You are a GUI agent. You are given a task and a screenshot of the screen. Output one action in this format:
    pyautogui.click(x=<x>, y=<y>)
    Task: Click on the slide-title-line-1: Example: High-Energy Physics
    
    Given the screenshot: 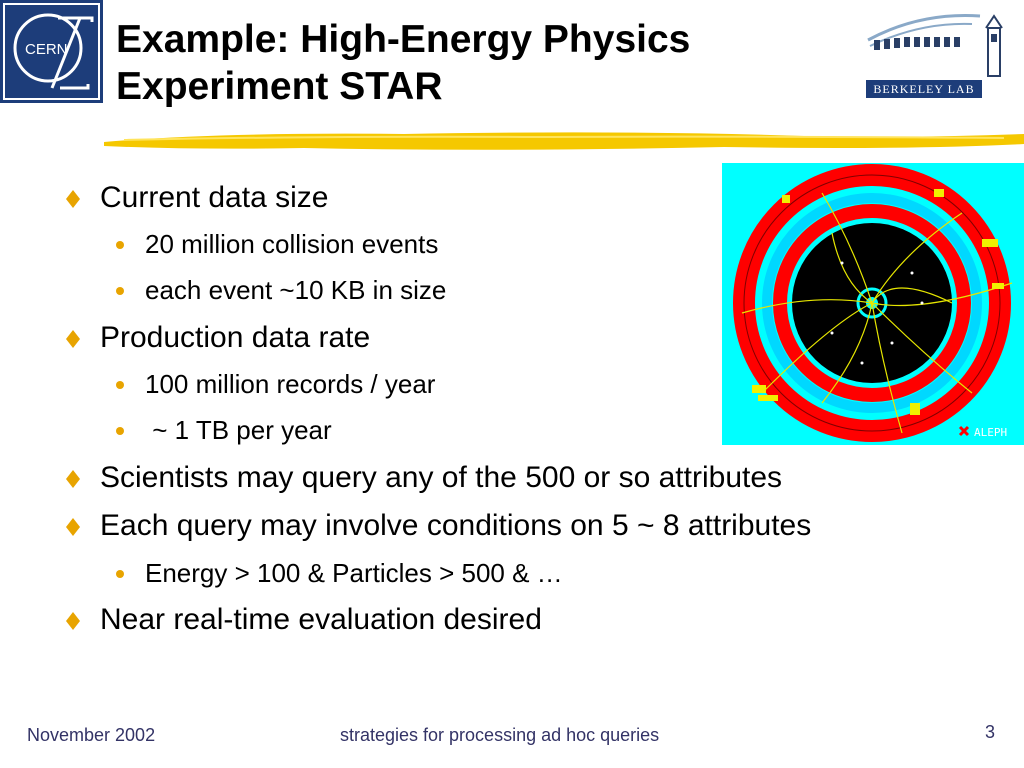 What is the action you would take?
    pyautogui.click(x=403, y=39)
    